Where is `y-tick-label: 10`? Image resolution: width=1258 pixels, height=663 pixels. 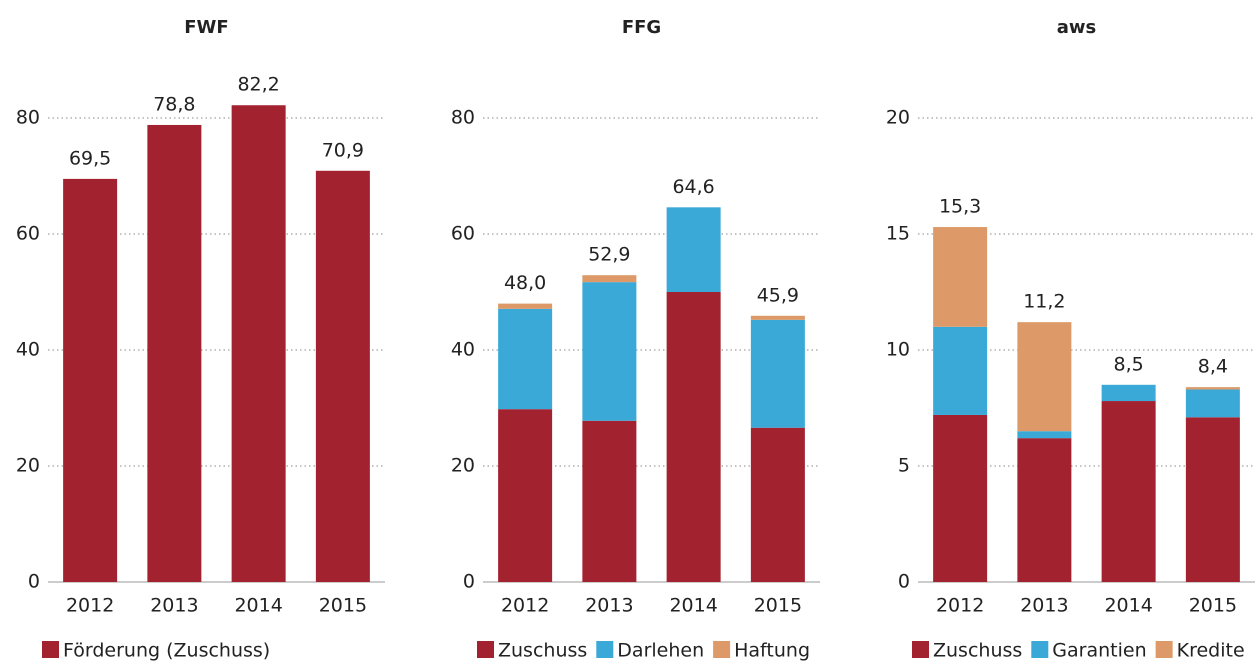
y-tick-label: 10 is located at coordinates (898, 350).